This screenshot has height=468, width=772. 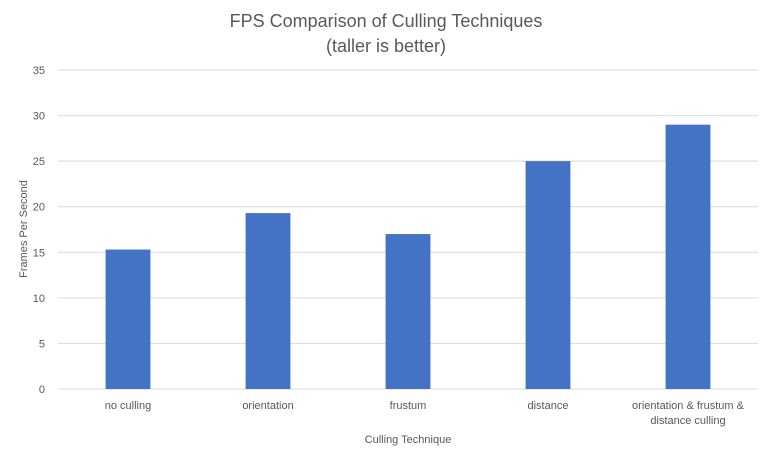 I want to click on x-tick-label: distance culling, so click(x=687, y=421).